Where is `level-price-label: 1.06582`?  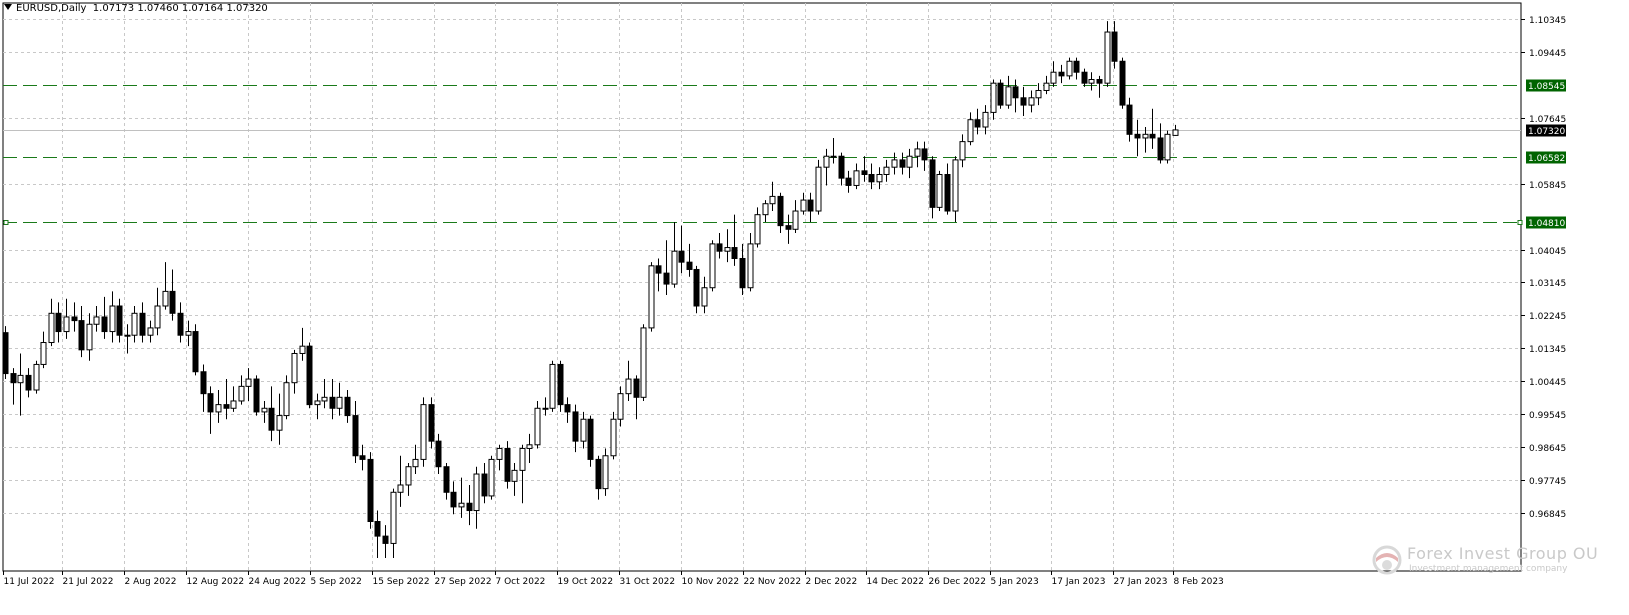 level-price-label: 1.06582 is located at coordinates (1546, 159).